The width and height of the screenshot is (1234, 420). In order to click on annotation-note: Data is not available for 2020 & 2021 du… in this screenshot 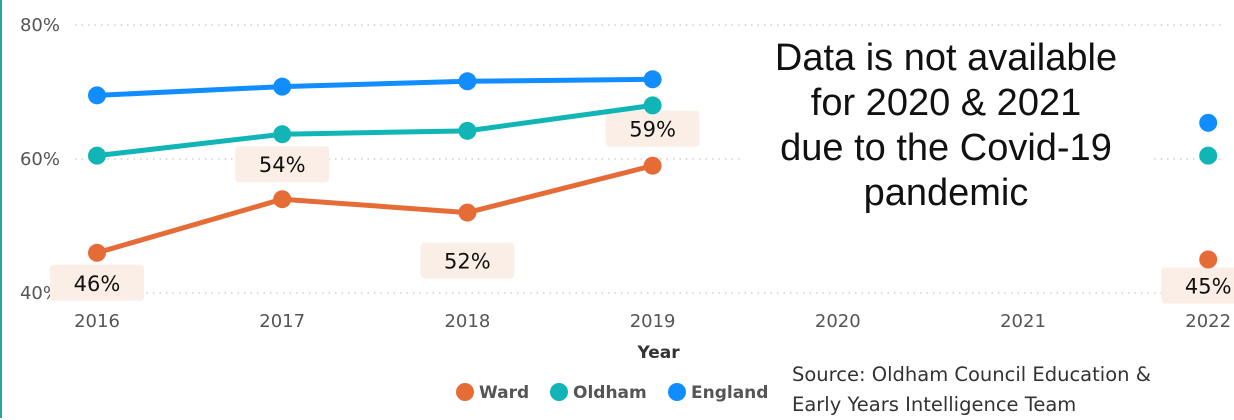, I will do `click(946, 126)`.